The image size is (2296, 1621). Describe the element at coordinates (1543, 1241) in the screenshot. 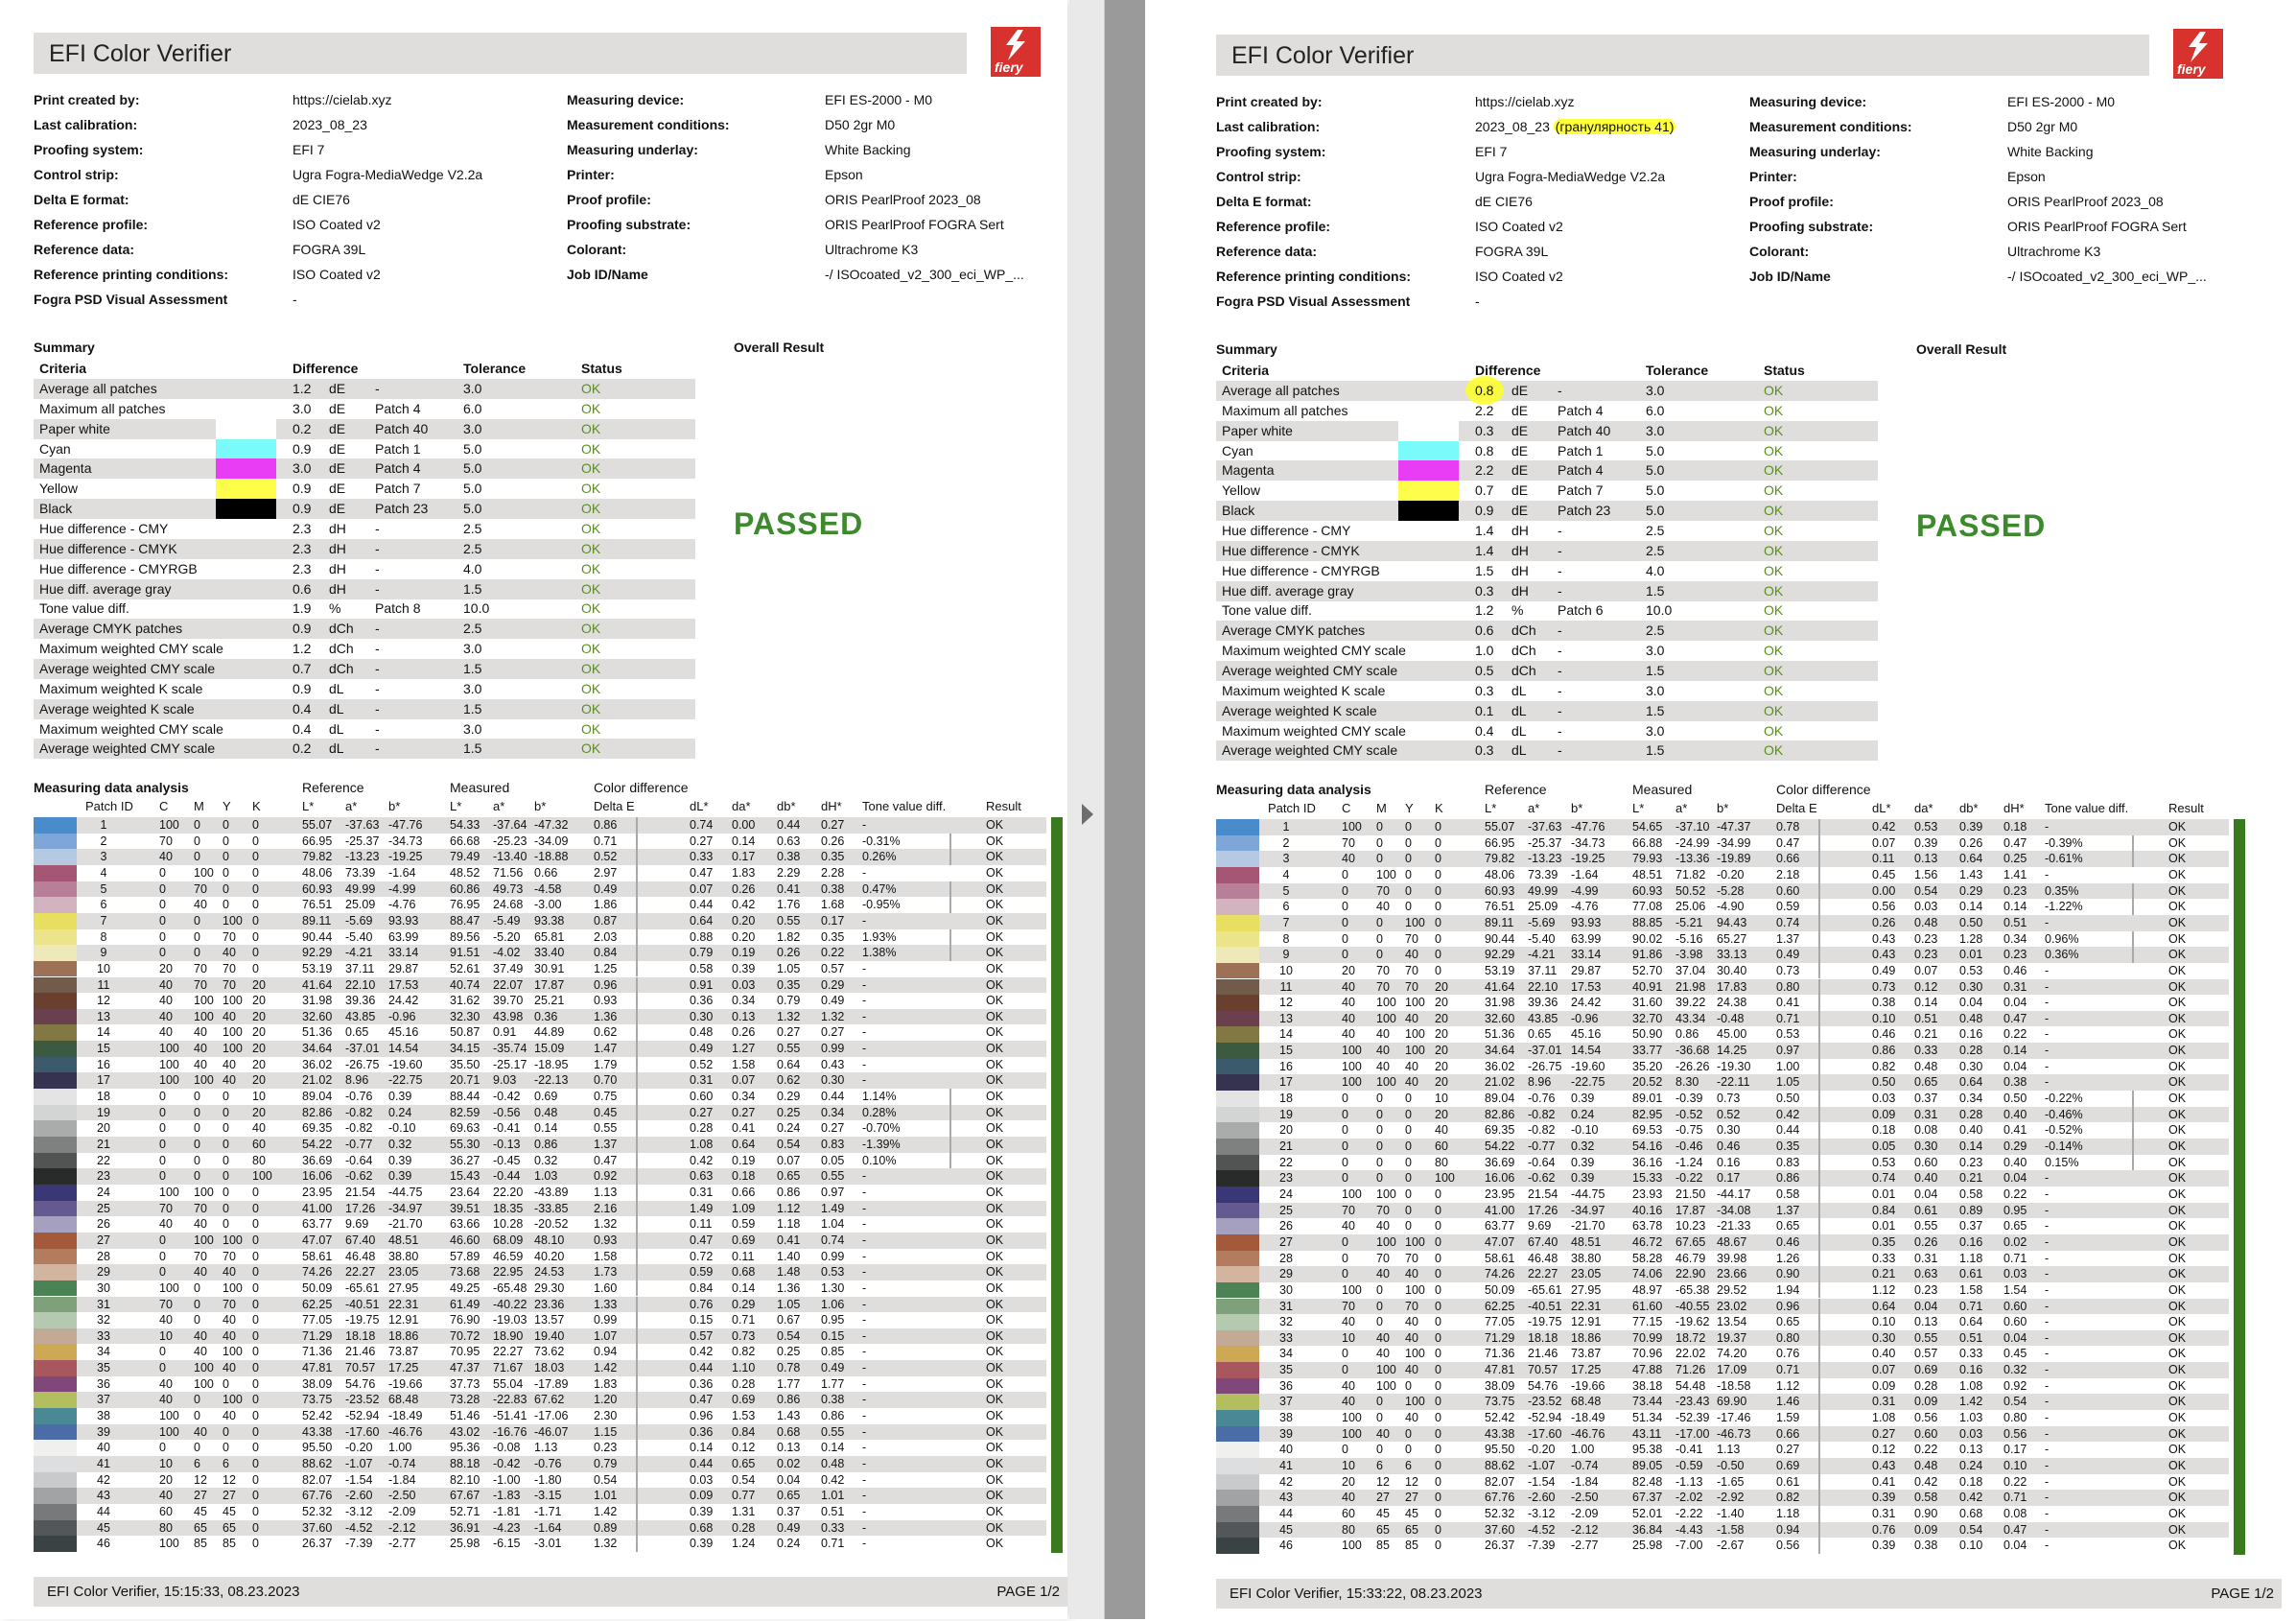

I see `cell: 67.40` at that location.